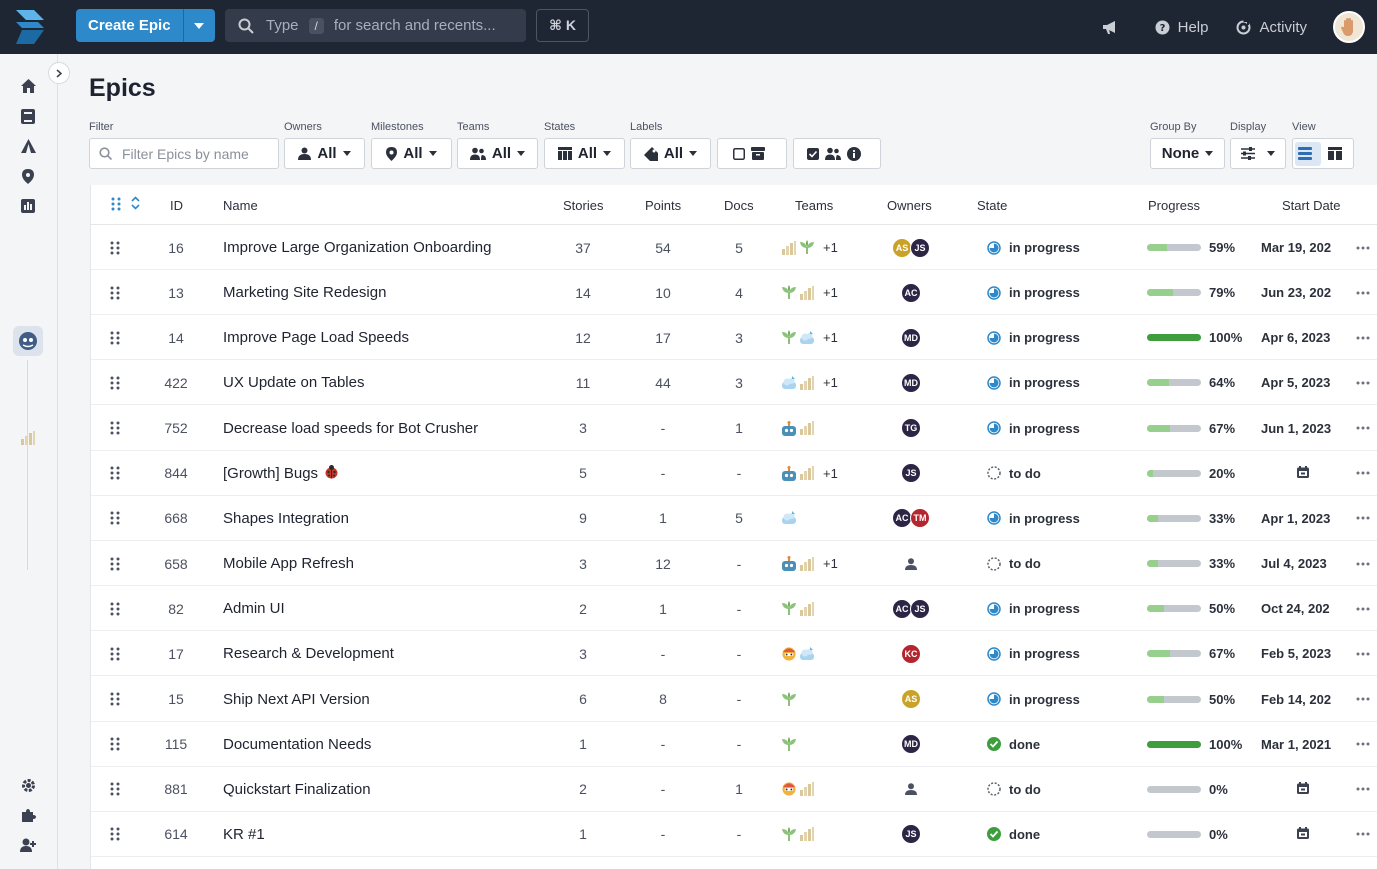  Describe the element at coordinates (583, 205) in the screenshot. I see `column-header-stories: Stories` at that location.